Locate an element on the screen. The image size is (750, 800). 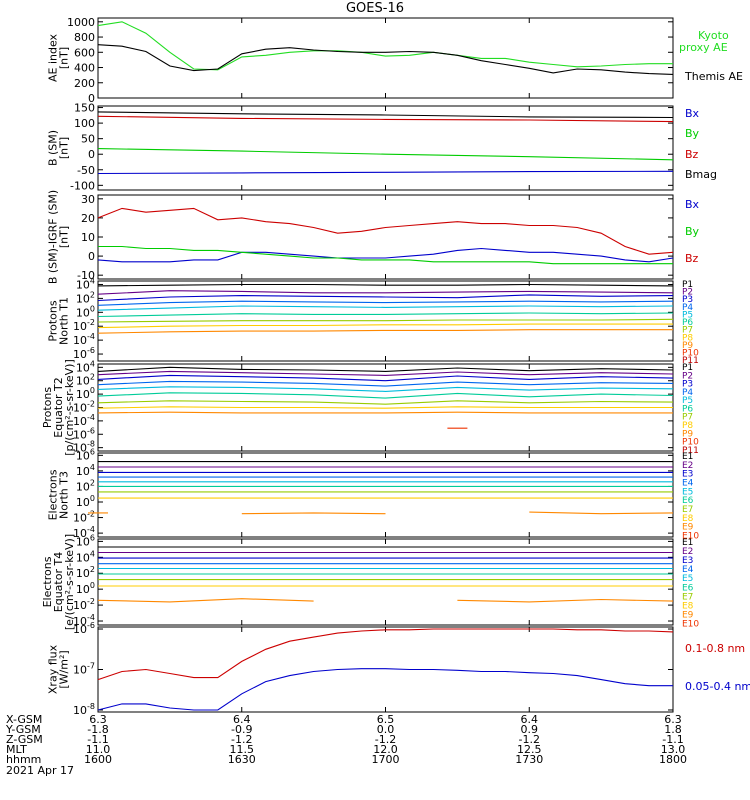
legend-bmag: Bmag is located at coordinates (701, 174).